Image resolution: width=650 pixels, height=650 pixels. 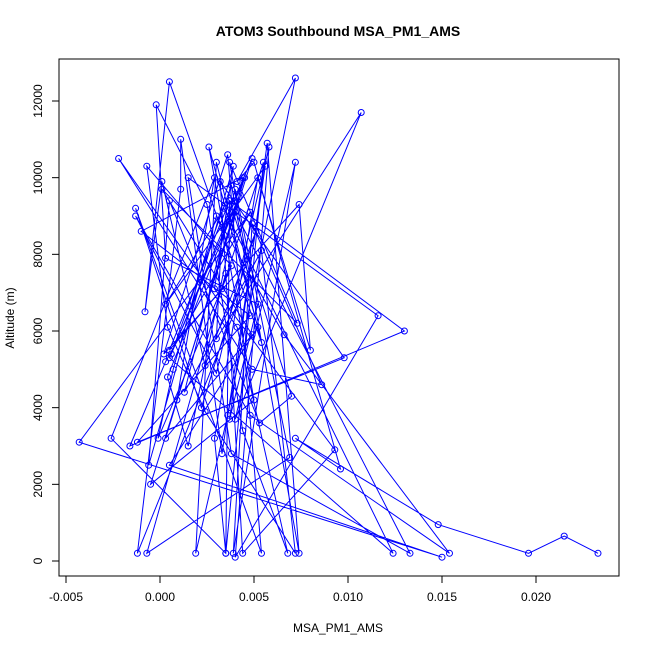 What do you see at coordinates (442, 597) in the screenshot?
I see `x-tick-label: 0.015` at bounding box center [442, 597].